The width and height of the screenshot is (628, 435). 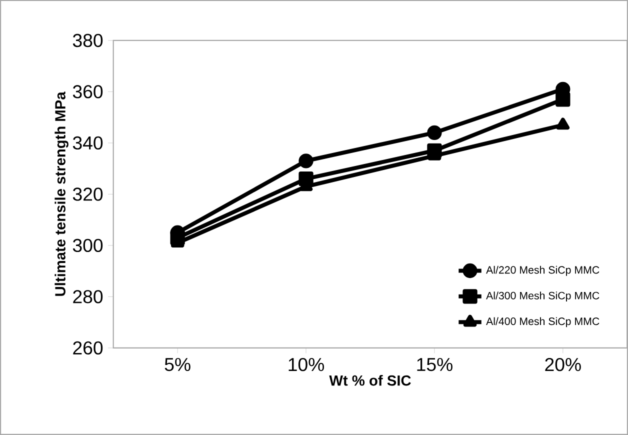 I want to click on legend-label: Al/300 Mesh SiCp MMC, so click(x=543, y=297).